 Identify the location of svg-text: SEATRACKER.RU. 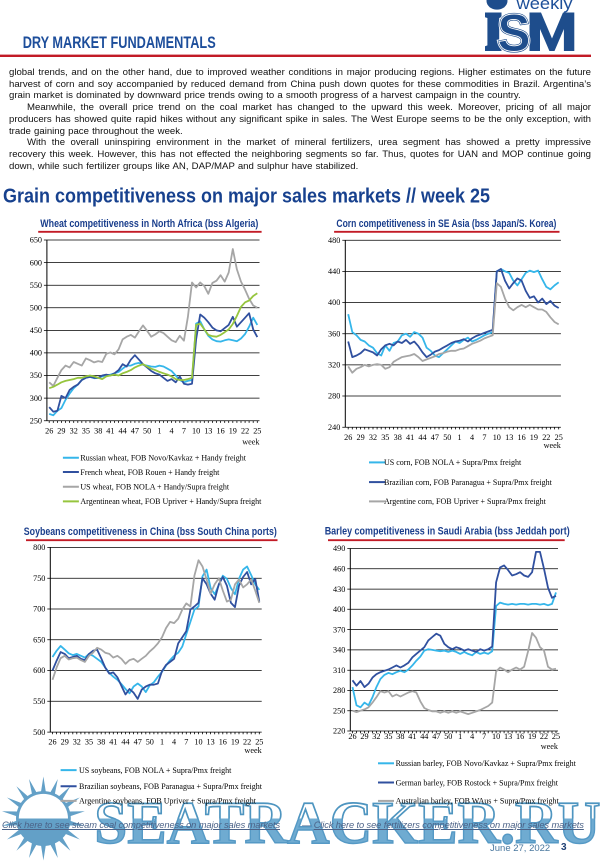
(347, 823).